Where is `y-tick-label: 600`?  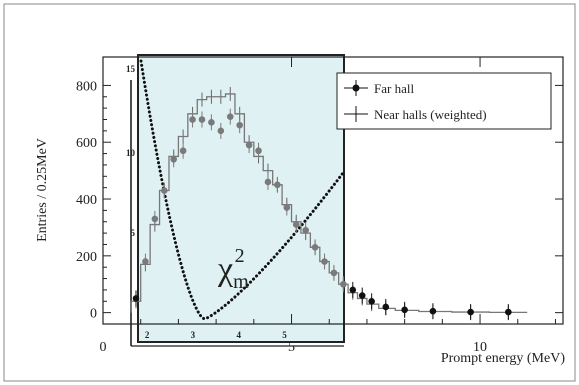 y-tick-label: 600 is located at coordinates (86, 143).